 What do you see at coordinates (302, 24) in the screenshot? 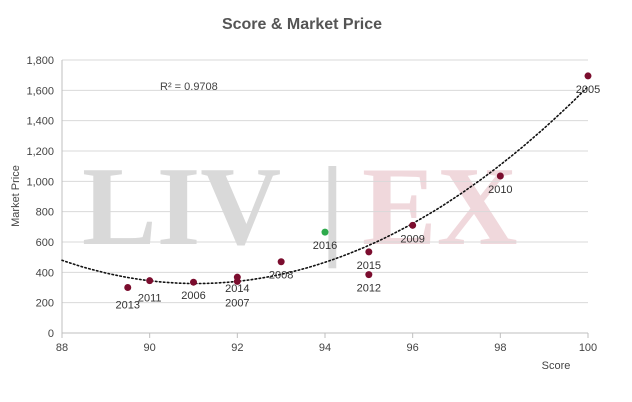
I see `chart-title: Score & Market Price` at bounding box center [302, 24].